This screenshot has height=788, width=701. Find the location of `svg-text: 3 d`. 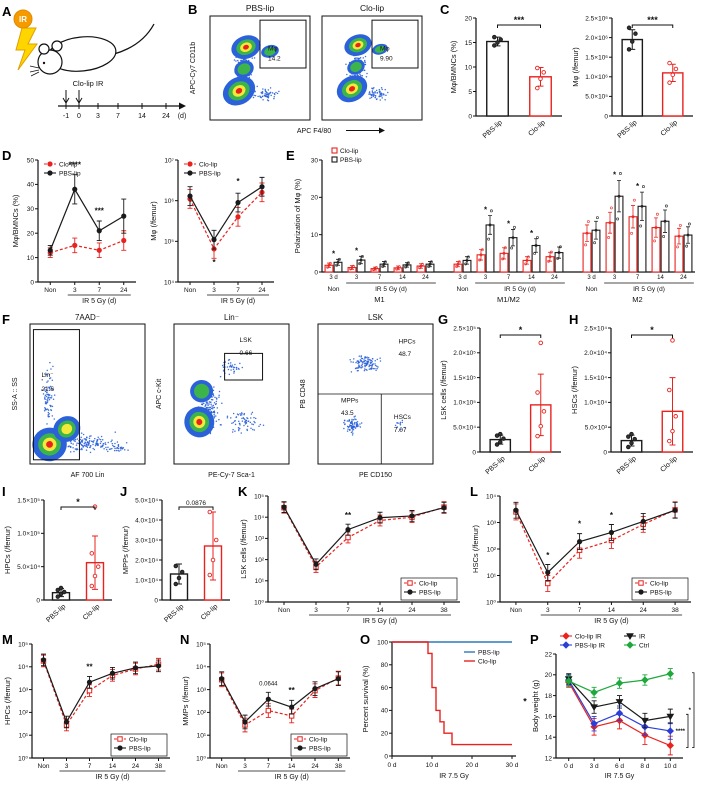

svg-text: 3 d is located at coordinates (333, 278).